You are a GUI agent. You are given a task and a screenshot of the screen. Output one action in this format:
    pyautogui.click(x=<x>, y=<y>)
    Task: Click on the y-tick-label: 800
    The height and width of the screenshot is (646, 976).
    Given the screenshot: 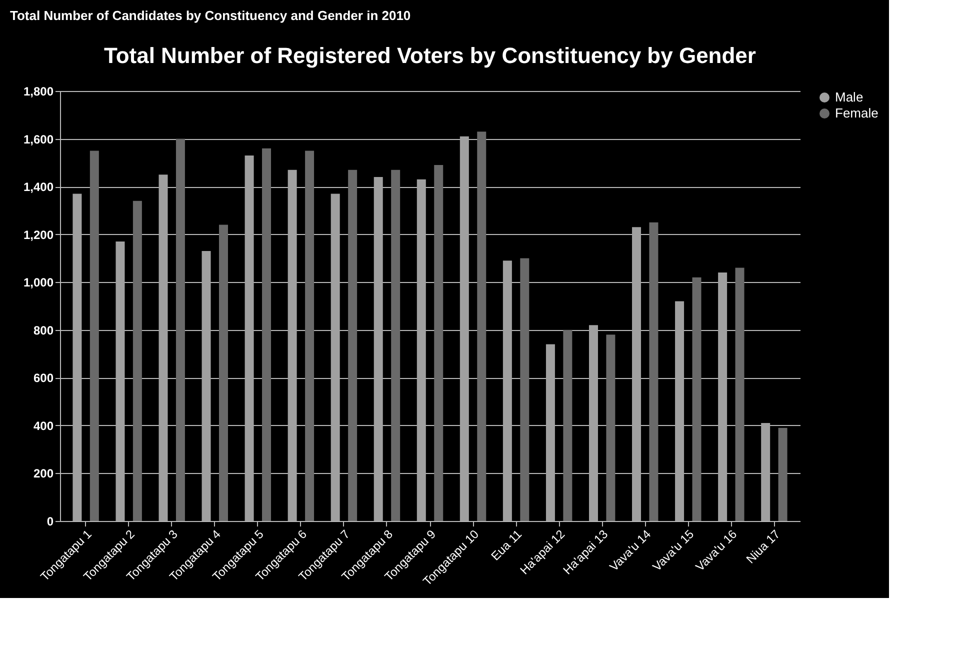 What is the action you would take?
    pyautogui.click(x=43, y=330)
    